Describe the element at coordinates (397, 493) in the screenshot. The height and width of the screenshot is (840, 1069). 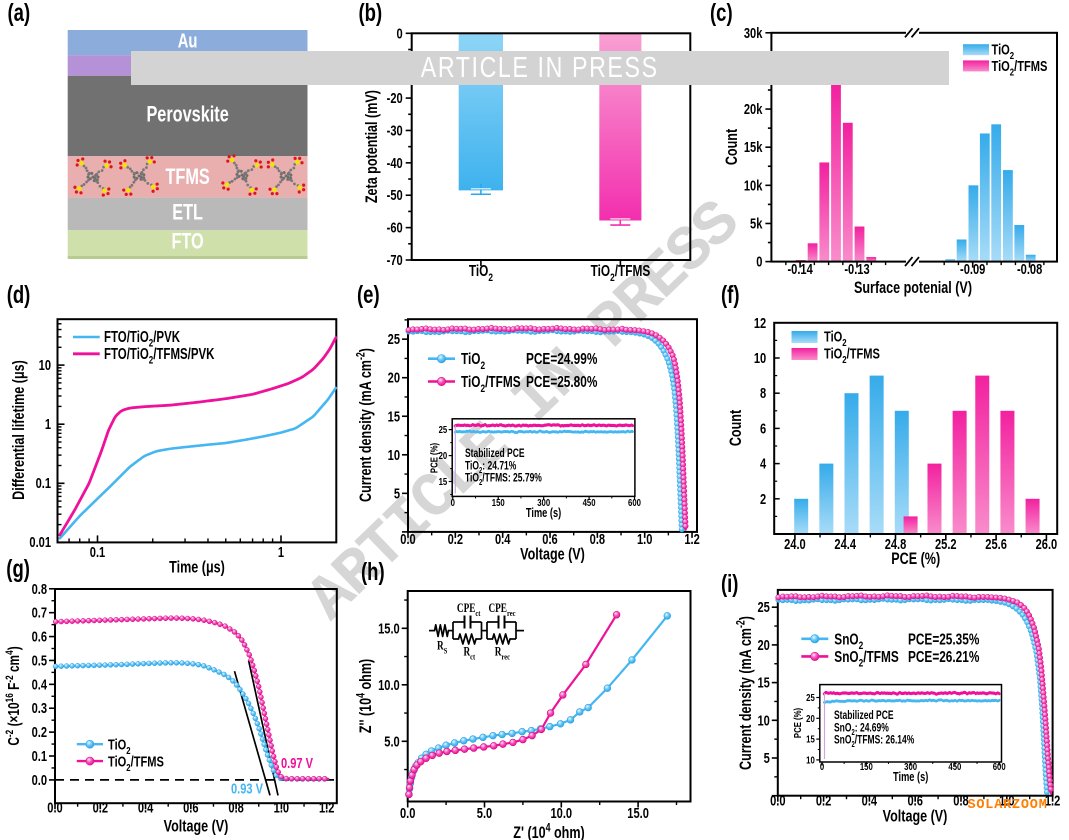
I see `svg-text: 5` at that location.